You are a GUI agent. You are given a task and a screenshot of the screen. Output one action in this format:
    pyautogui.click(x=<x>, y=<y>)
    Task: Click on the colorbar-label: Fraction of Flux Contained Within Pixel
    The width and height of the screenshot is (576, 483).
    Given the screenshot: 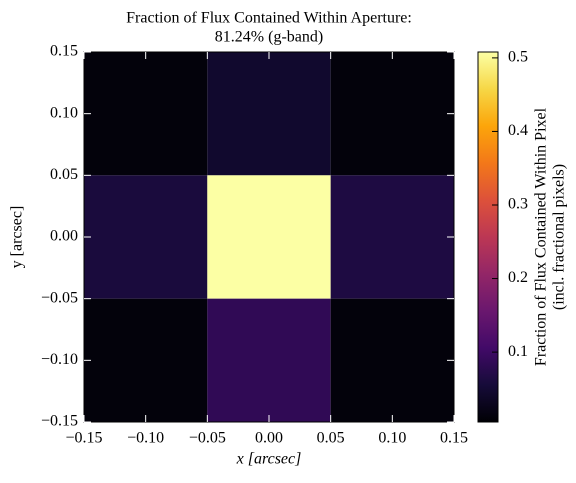 What is the action you would take?
    pyautogui.click(x=541, y=236)
    